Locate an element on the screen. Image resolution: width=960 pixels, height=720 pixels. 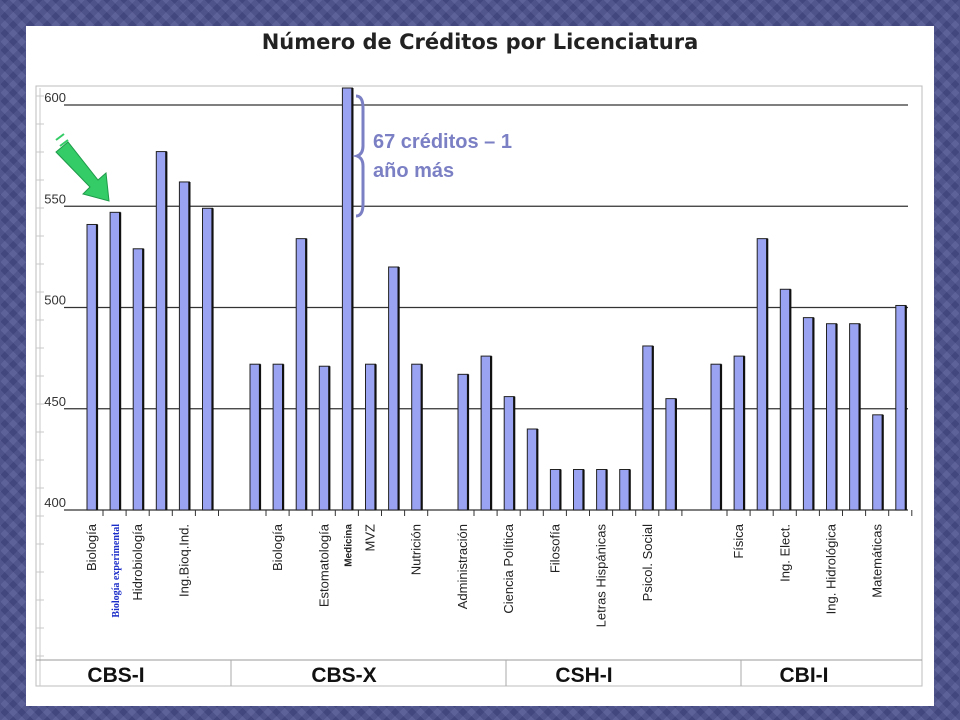
group-label: CBS-X is located at coordinates (343, 675).